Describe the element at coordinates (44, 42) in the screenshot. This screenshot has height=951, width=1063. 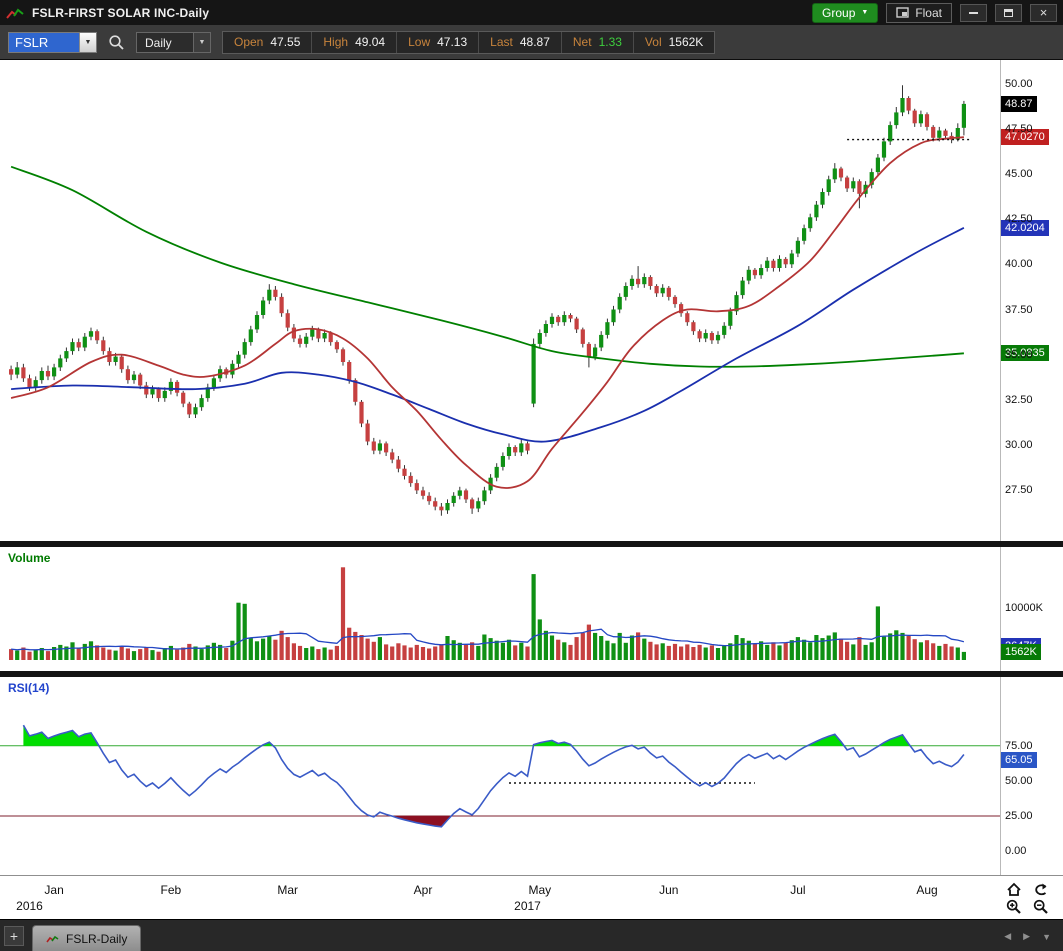
I see `symbol-input` at that location.